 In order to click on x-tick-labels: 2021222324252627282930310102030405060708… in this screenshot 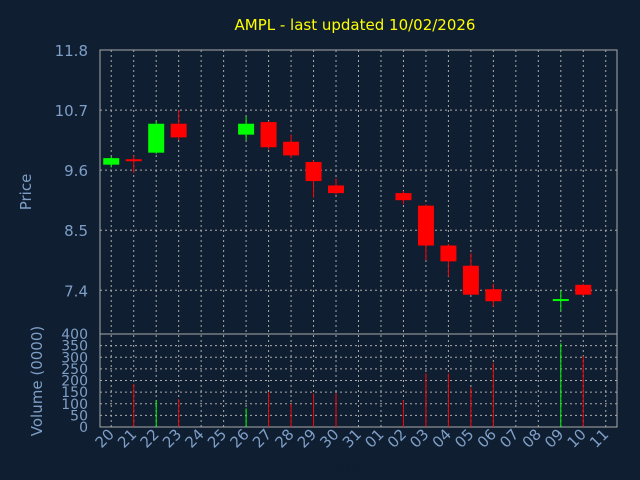, I will do `click(352, 438)`.